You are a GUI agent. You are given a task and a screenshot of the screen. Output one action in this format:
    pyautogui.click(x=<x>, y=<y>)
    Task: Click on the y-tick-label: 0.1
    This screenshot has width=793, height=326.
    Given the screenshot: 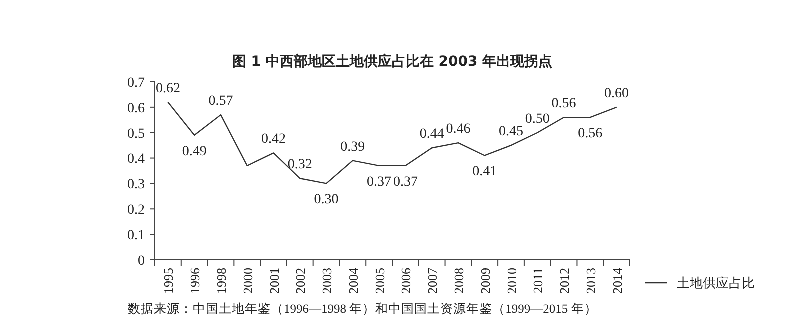 What is the action you would take?
    pyautogui.click(x=136, y=236)
    